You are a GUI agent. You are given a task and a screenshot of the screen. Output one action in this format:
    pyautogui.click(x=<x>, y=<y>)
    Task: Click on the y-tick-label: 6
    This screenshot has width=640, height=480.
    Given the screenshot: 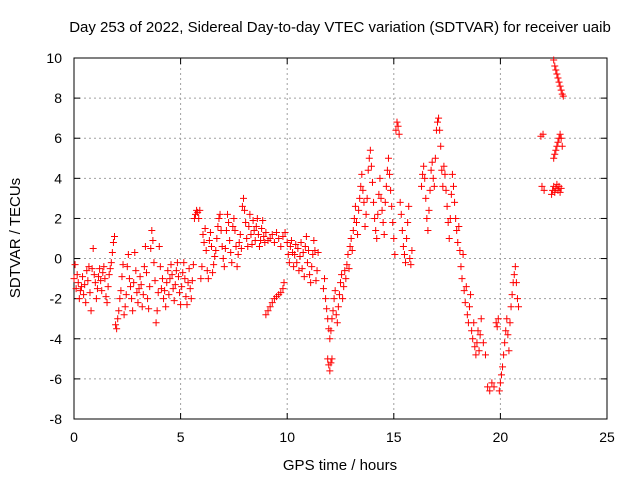 What is the action you would take?
    pyautogui.click(x=58, y=138)
    